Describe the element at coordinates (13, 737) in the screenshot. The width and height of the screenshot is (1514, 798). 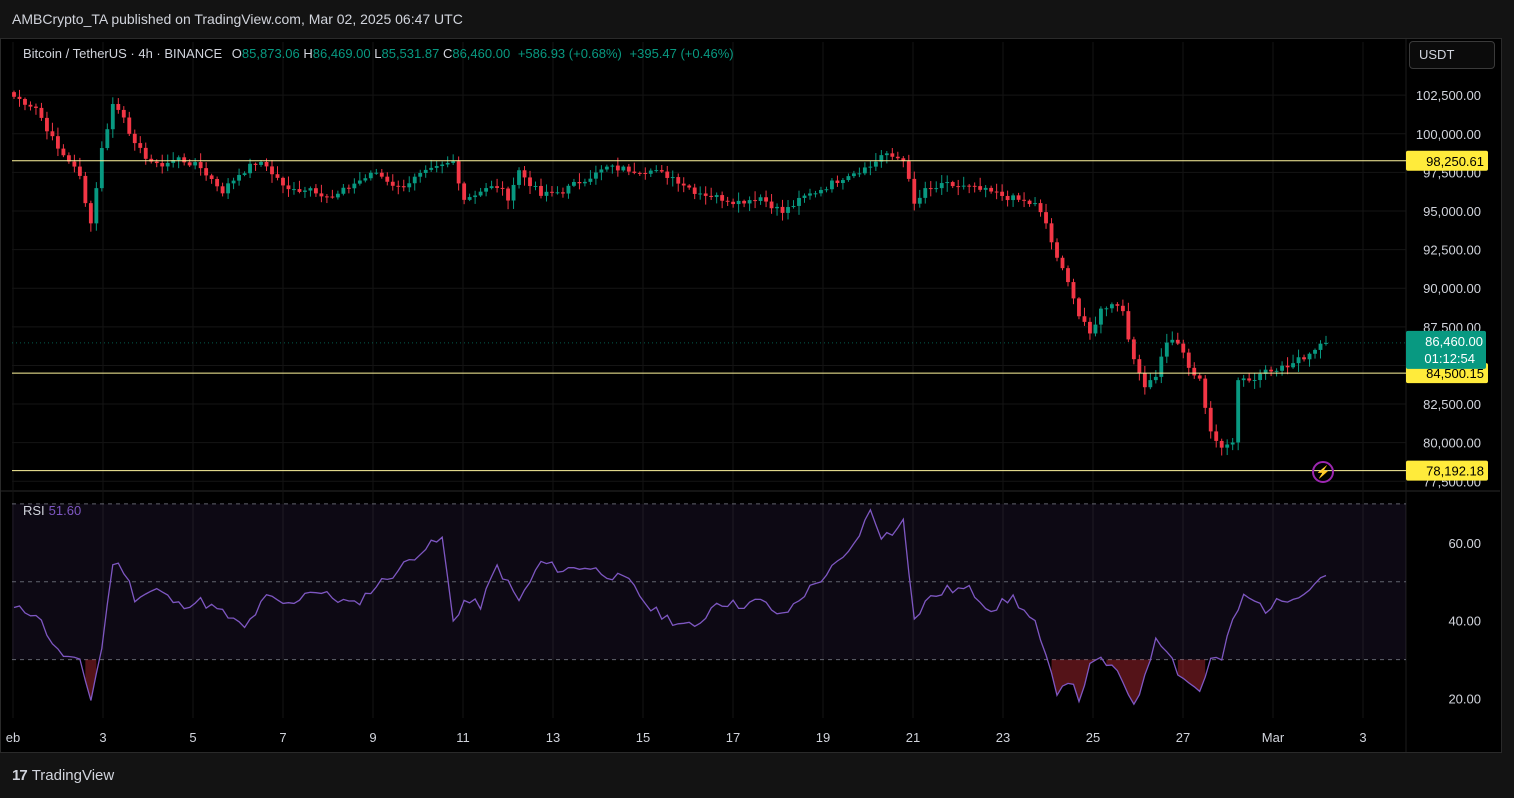
I see `date-tick-label: eb` at that location.